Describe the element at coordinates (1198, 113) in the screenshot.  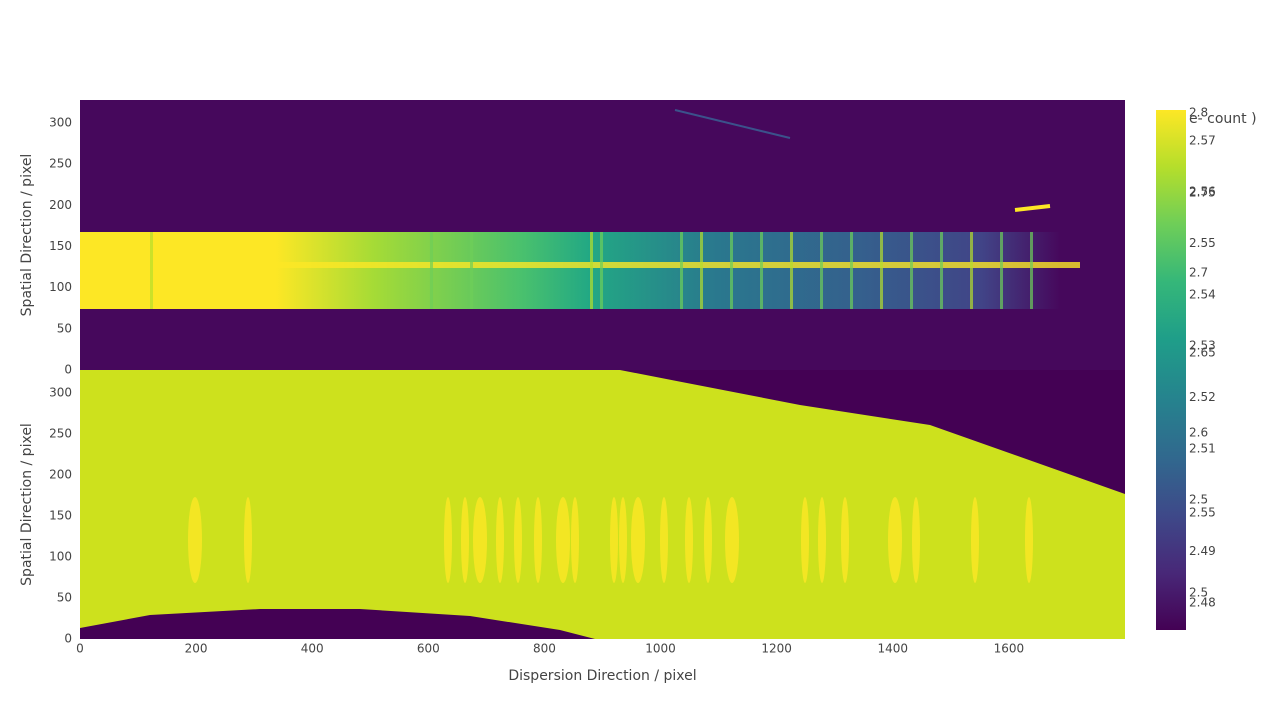
I see `colorbar-tick-label: 2.8` at that location.